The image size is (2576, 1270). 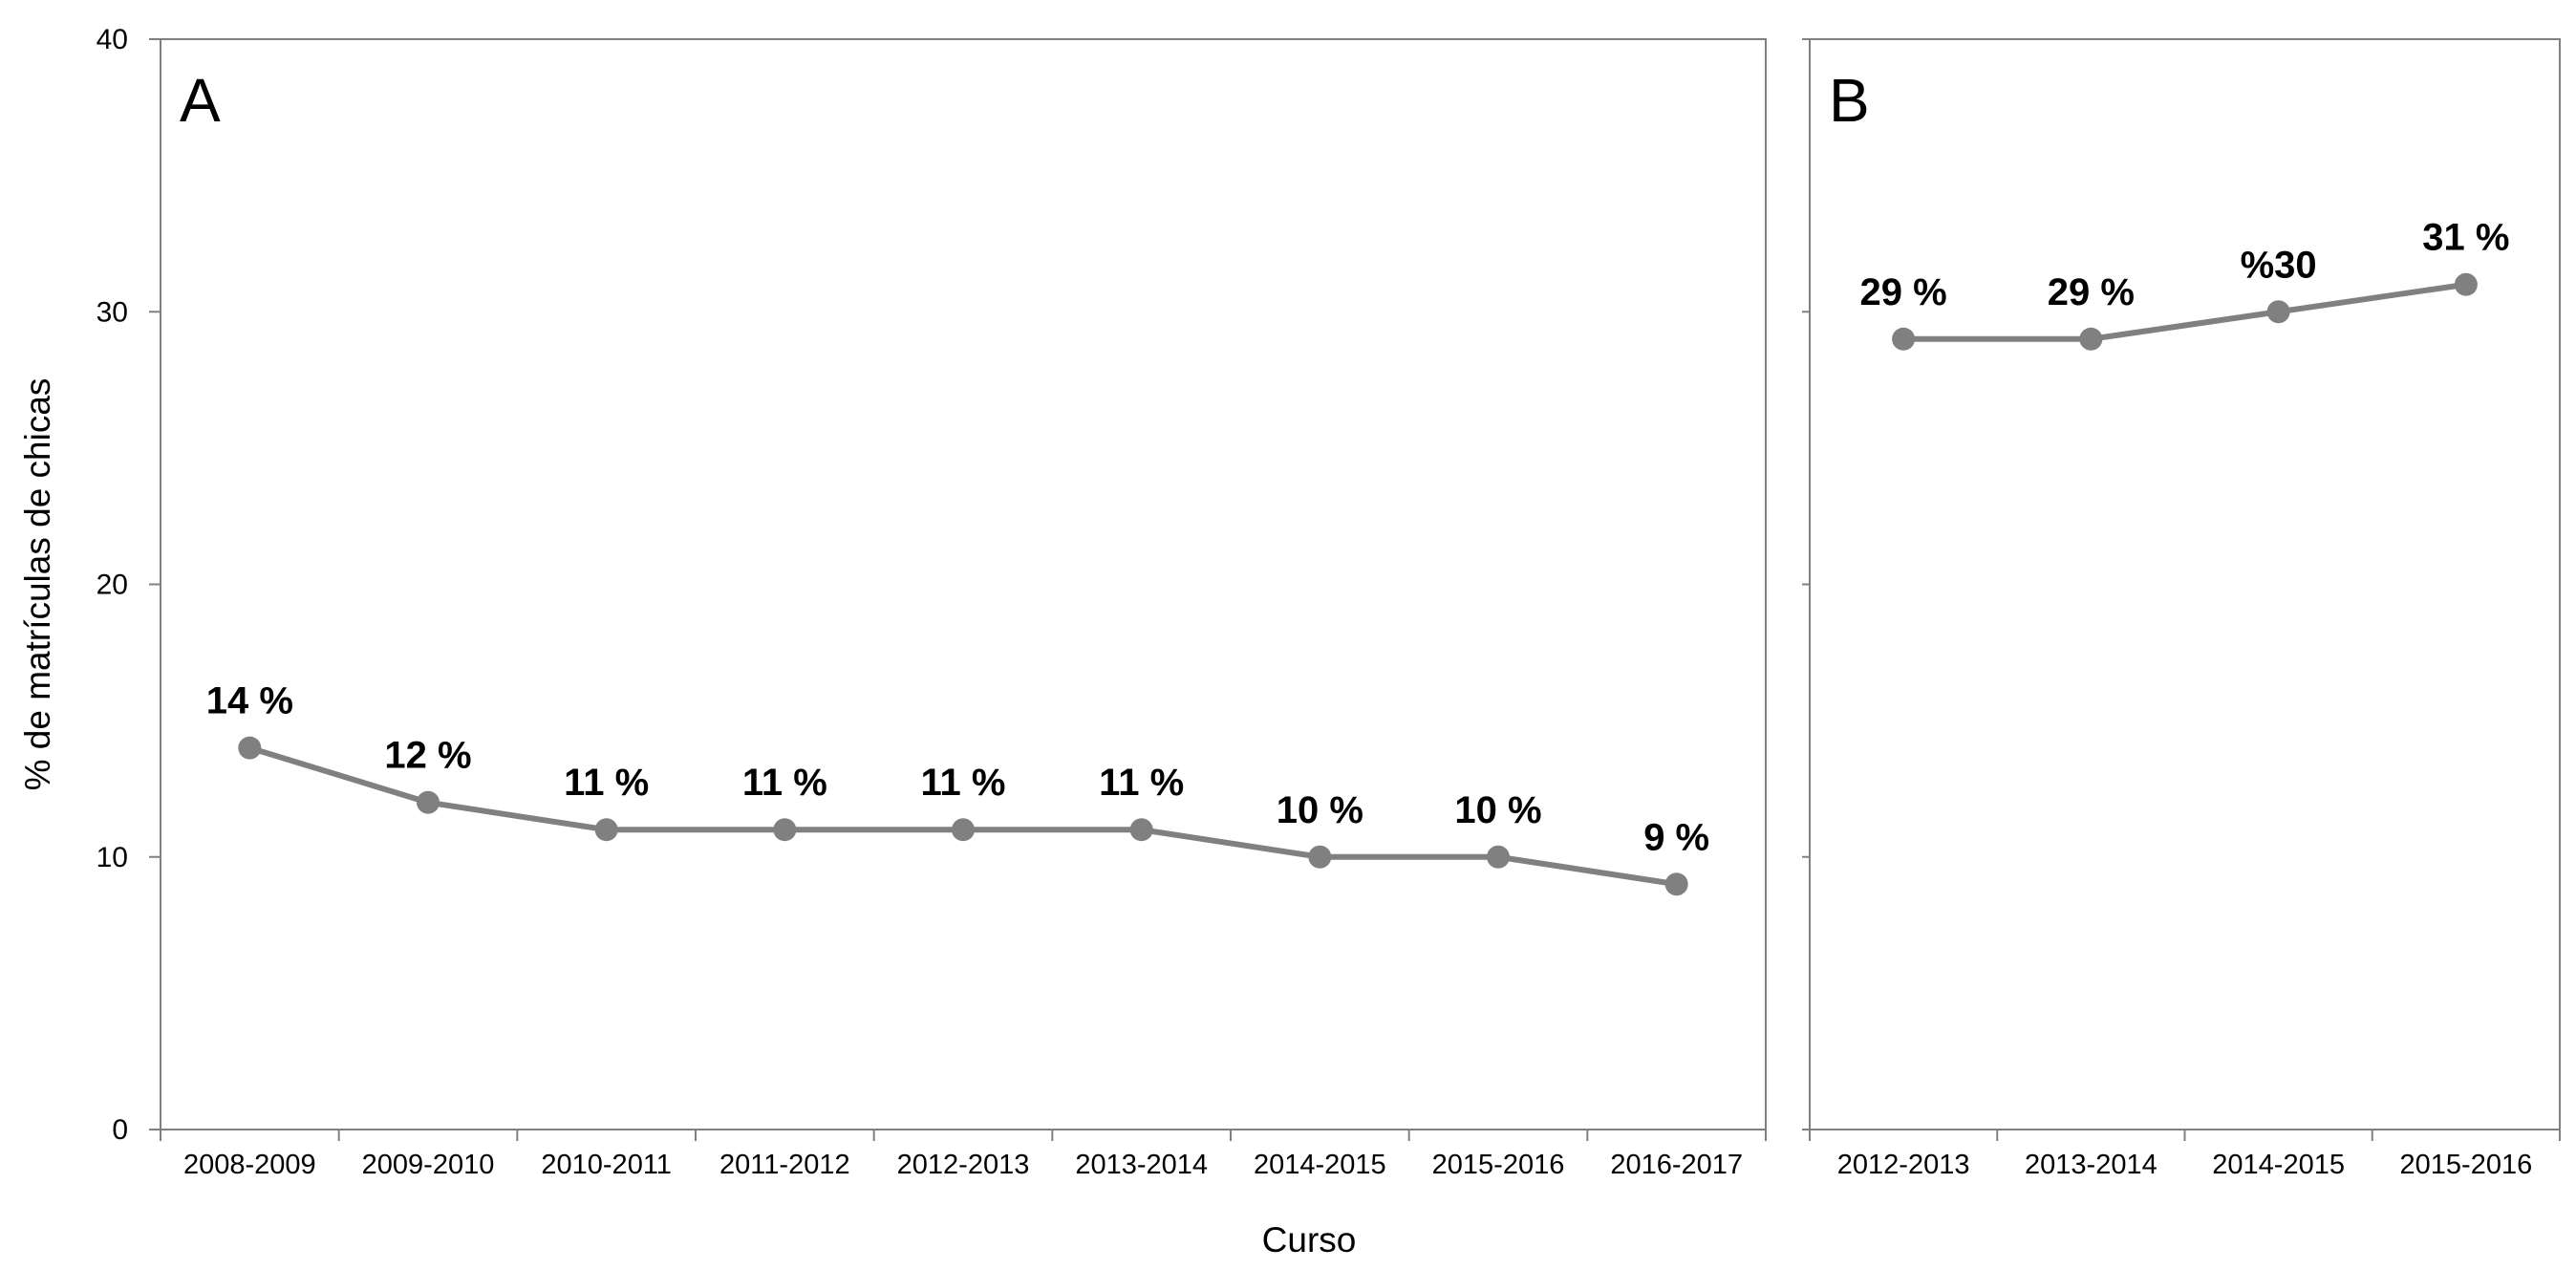 I want to click on series-a: 14 % 12 % 11 % 11 % 11 % 11 % 10 % 10 % 9 %, so click(x=957, y=788).